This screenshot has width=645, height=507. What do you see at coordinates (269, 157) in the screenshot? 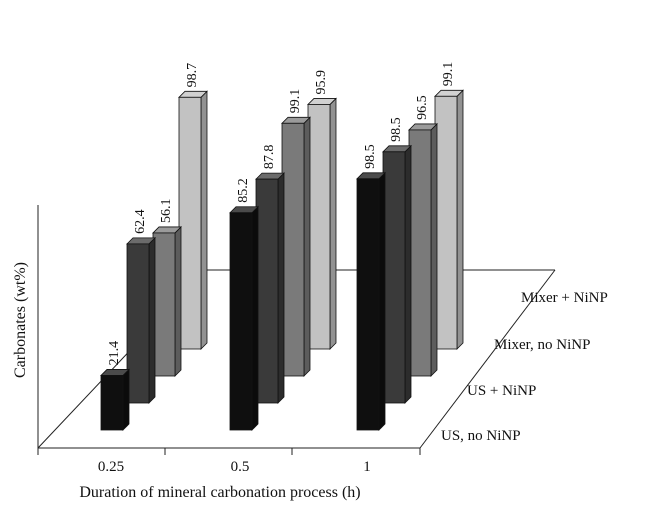
I see `bar-value-label: 87.8` at bounding box center [269, 157].